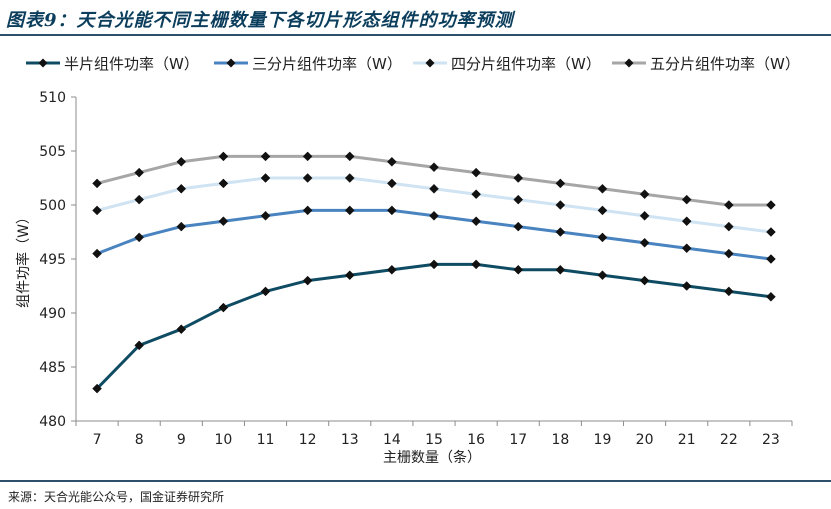  I want to click on y-tick-label: 485, so click(52, 368).